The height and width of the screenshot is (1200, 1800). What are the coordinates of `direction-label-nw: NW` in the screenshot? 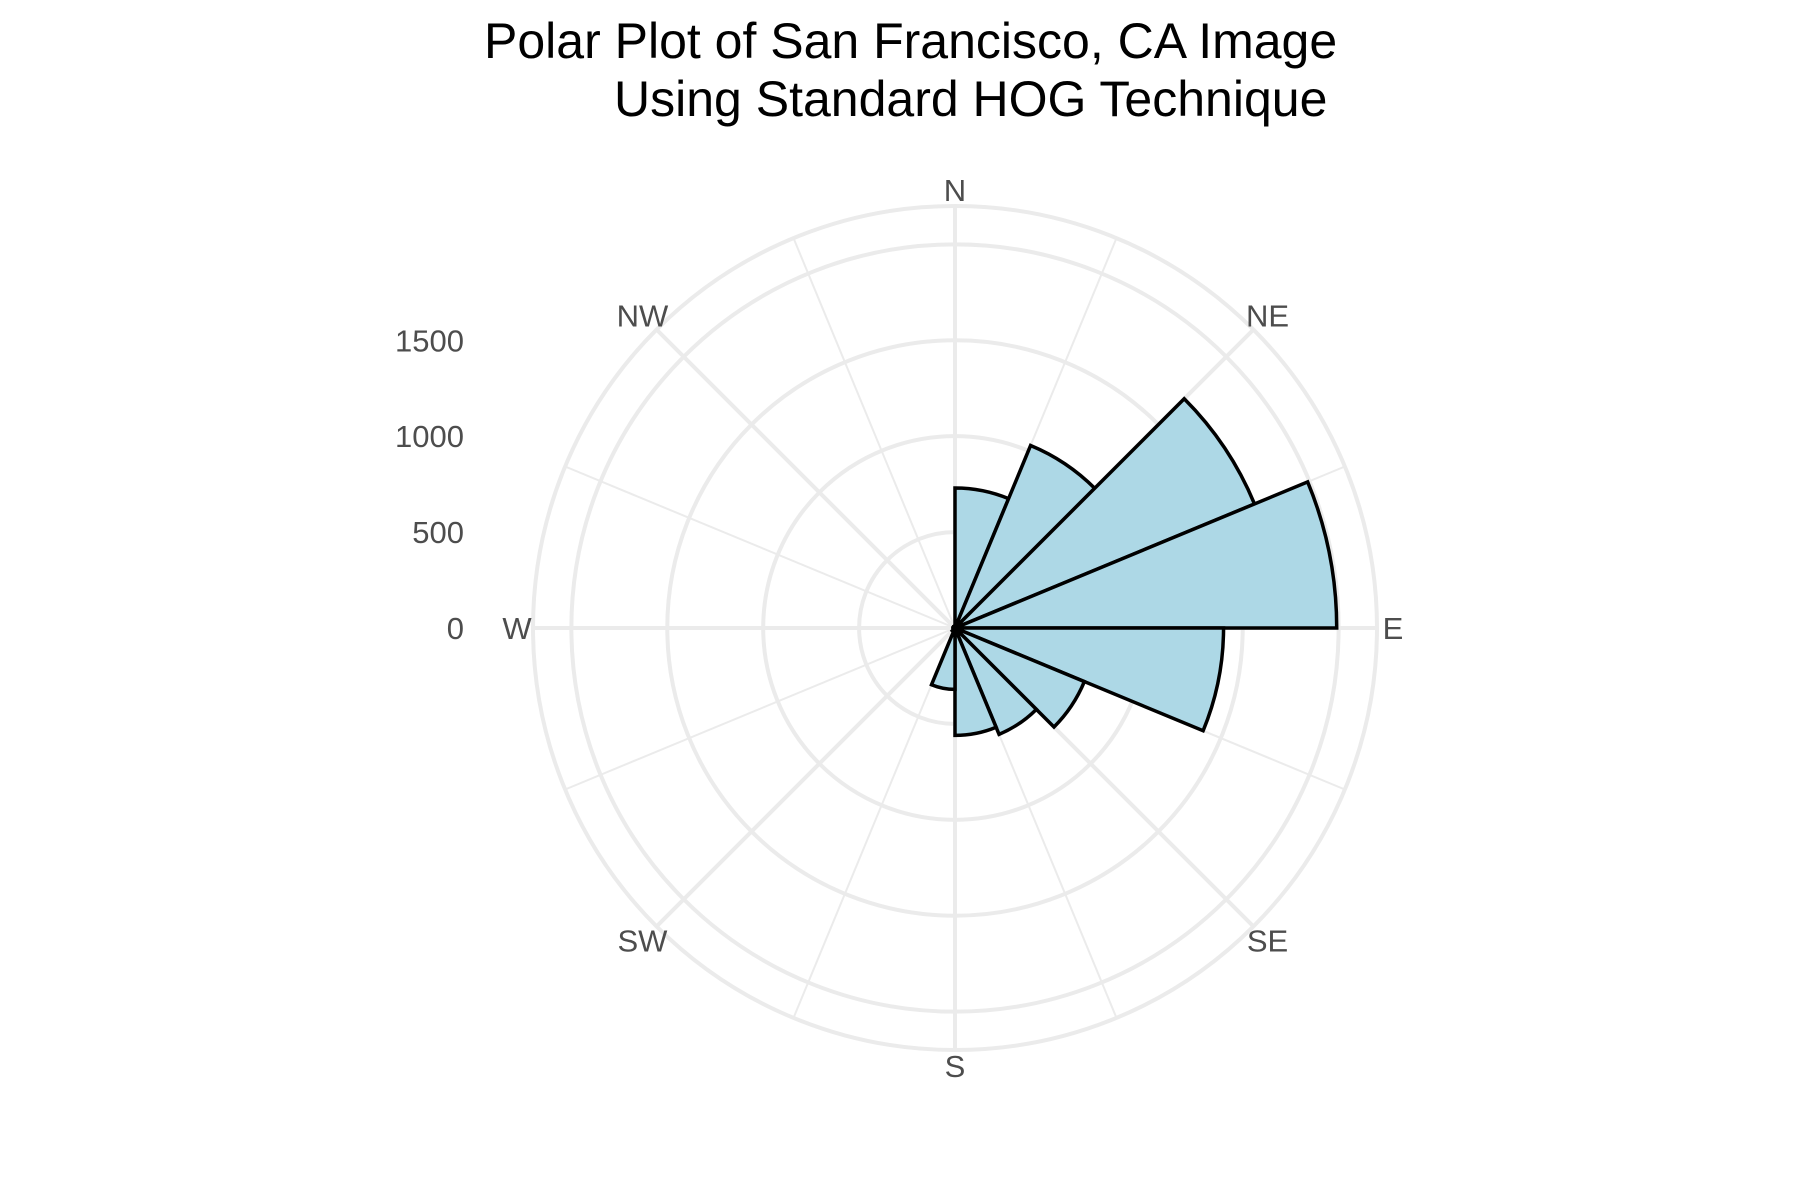 It's located at (643, 315).